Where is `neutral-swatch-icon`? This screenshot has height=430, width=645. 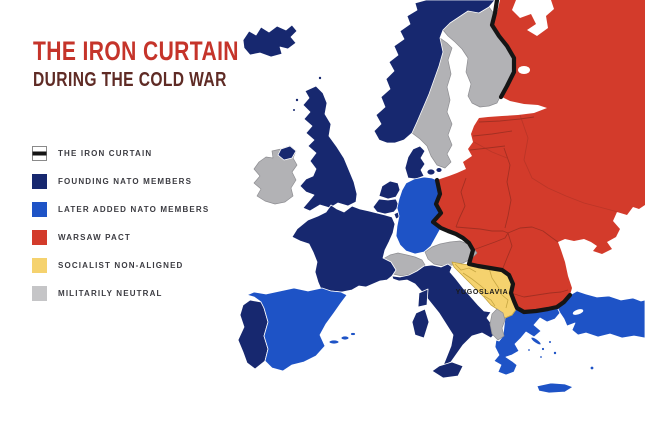 neutral-swatch-icon is located at coordinates (39, 293).